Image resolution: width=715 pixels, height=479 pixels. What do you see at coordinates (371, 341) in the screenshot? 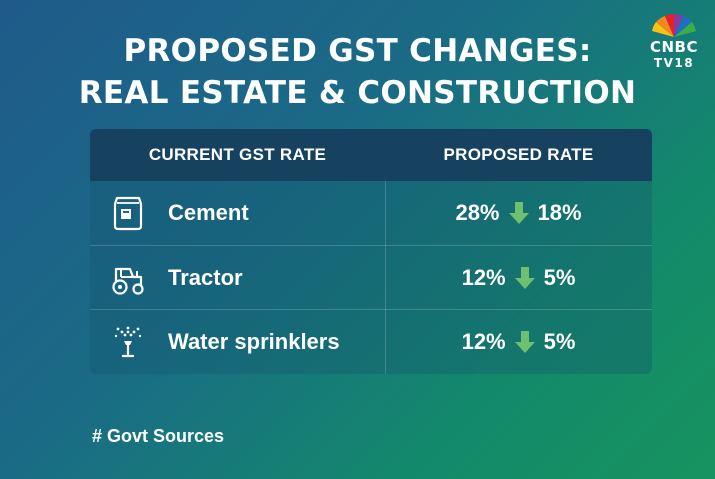
I see `table-row: Water sprinklers 12% 5%` at bounding box center [371, 341].